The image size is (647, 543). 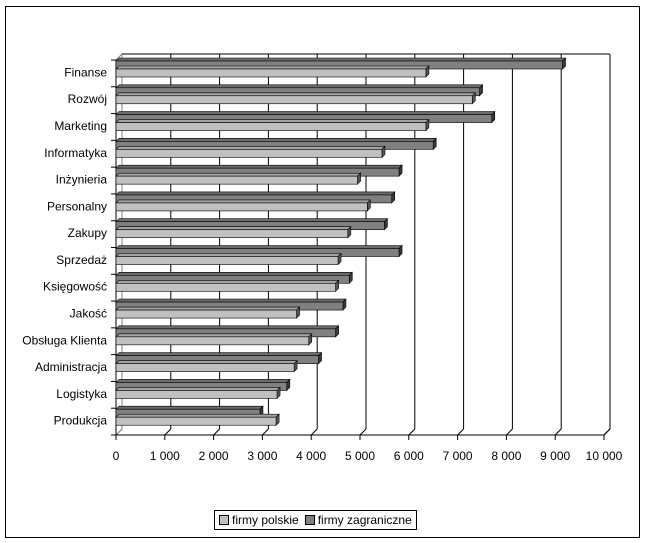 What do you see at coordinates (71, 367) in the screenshot?
I see `y-category-label: Administracja` at bounding box center [71, 367].